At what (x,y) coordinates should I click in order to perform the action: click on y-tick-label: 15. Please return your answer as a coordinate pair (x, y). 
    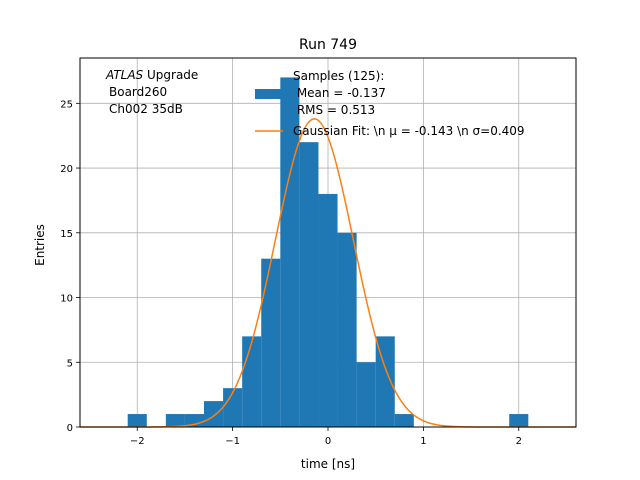
    Looking at the image, I should click on (66, 234).